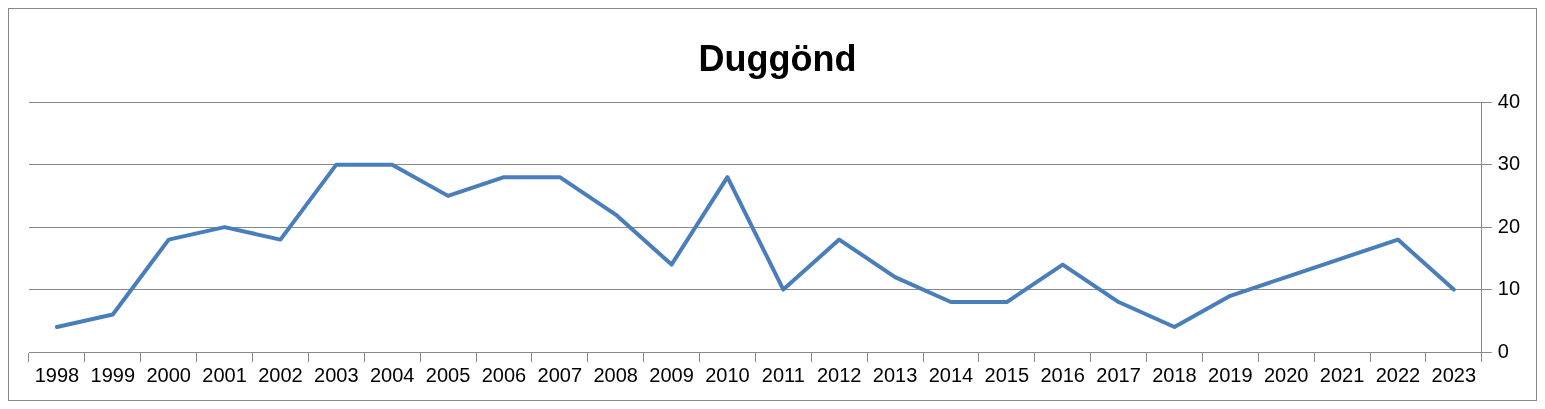  Describe the element at coordinates (1007, 374) in the screenshot. I see `x-tick-label: 2015` at that location.